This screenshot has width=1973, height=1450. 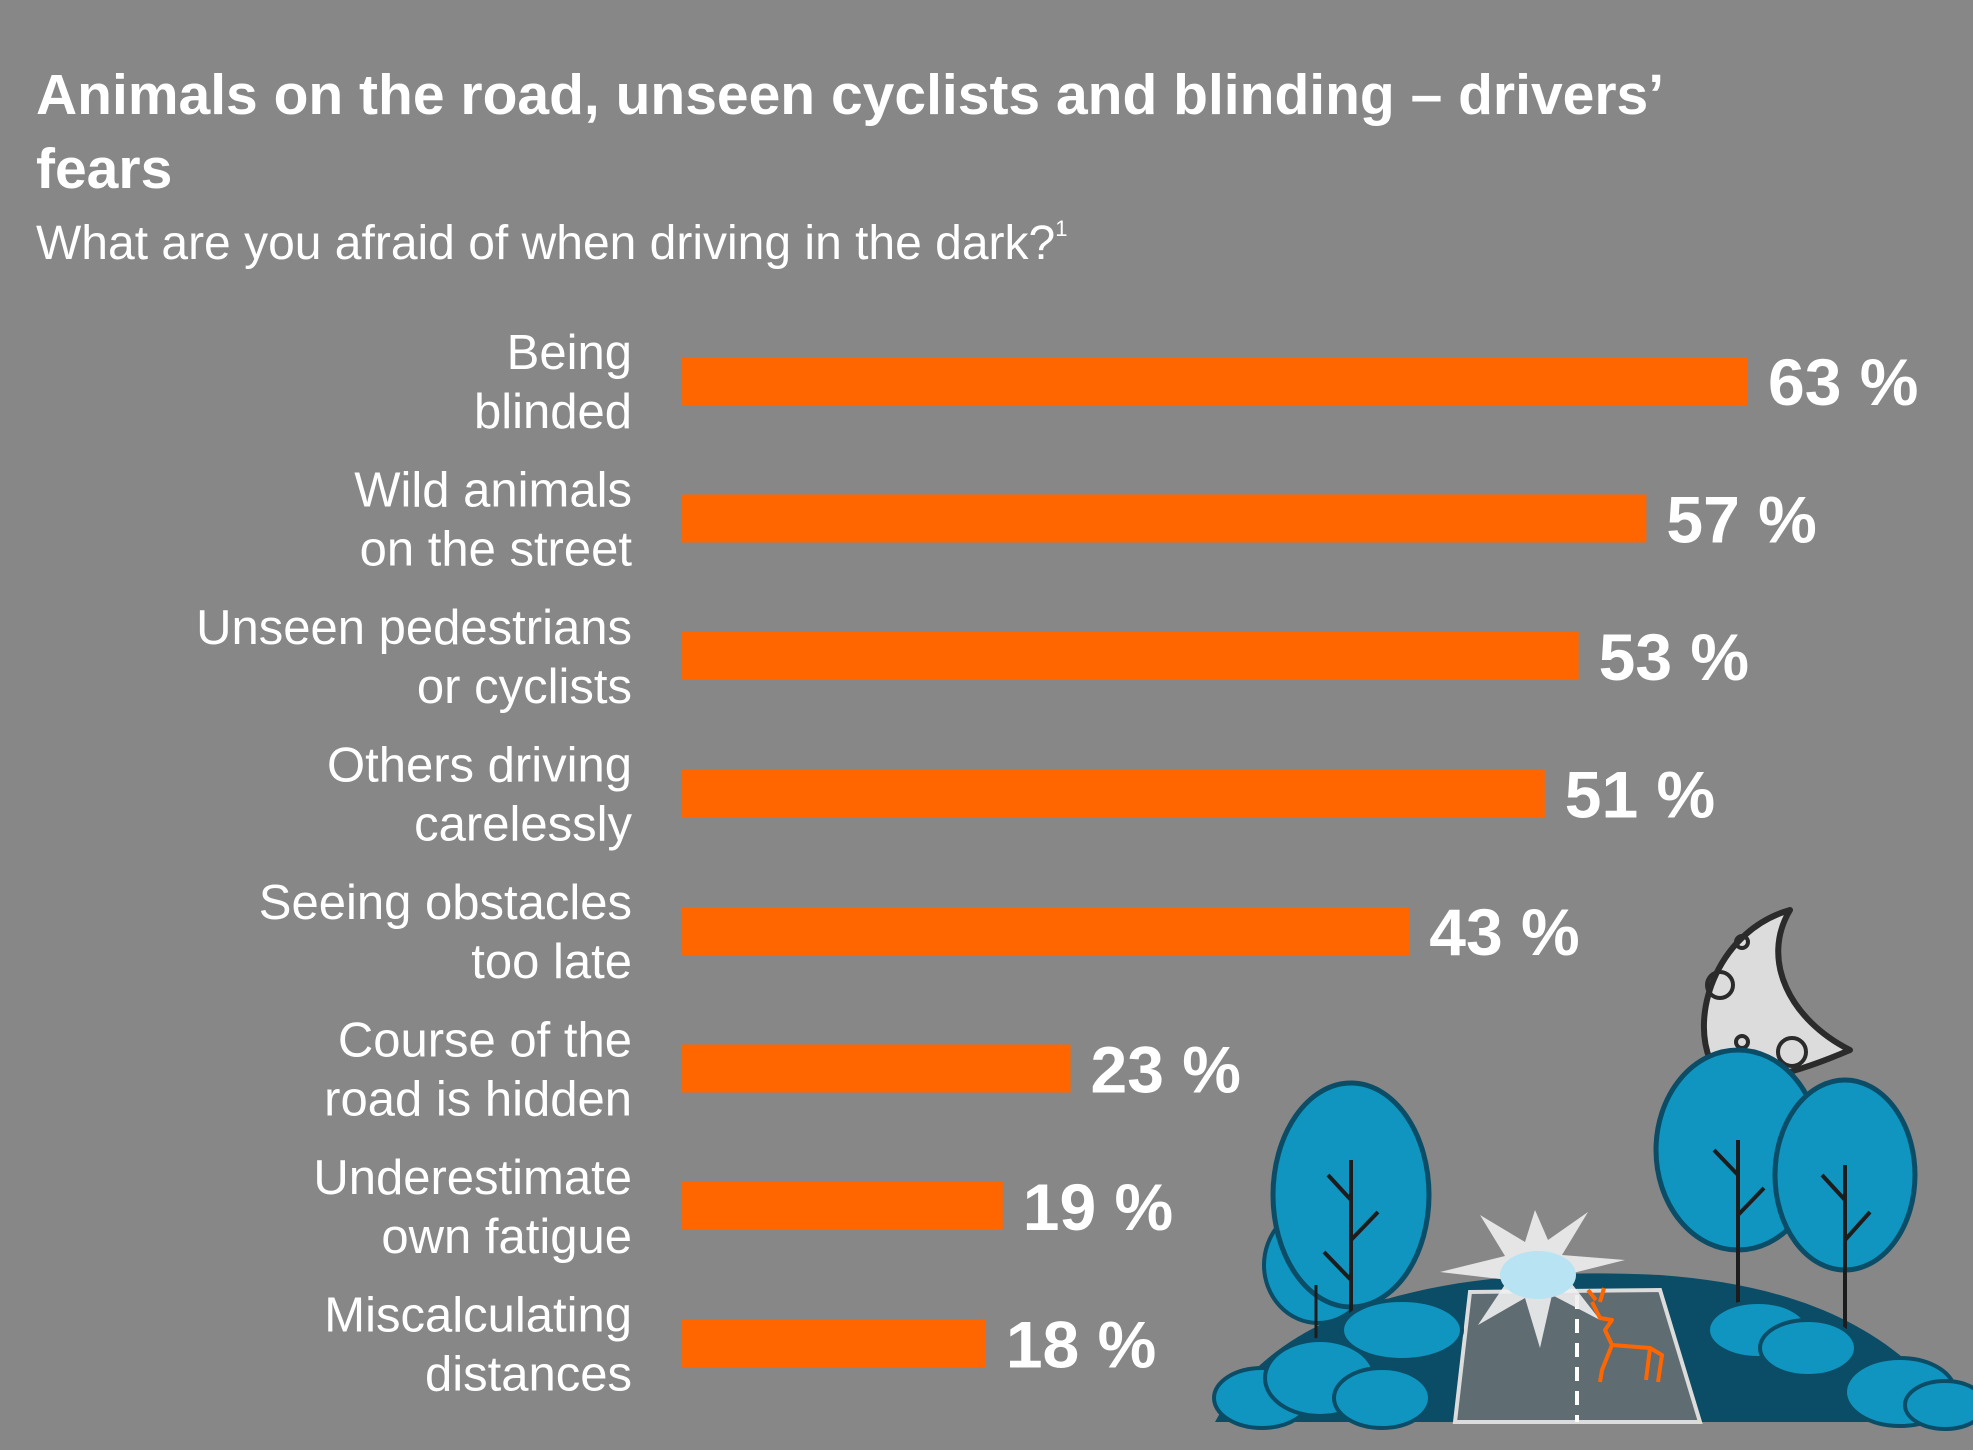 I want to click on category-label-1: Being blinded, so click(x=553, y=382).